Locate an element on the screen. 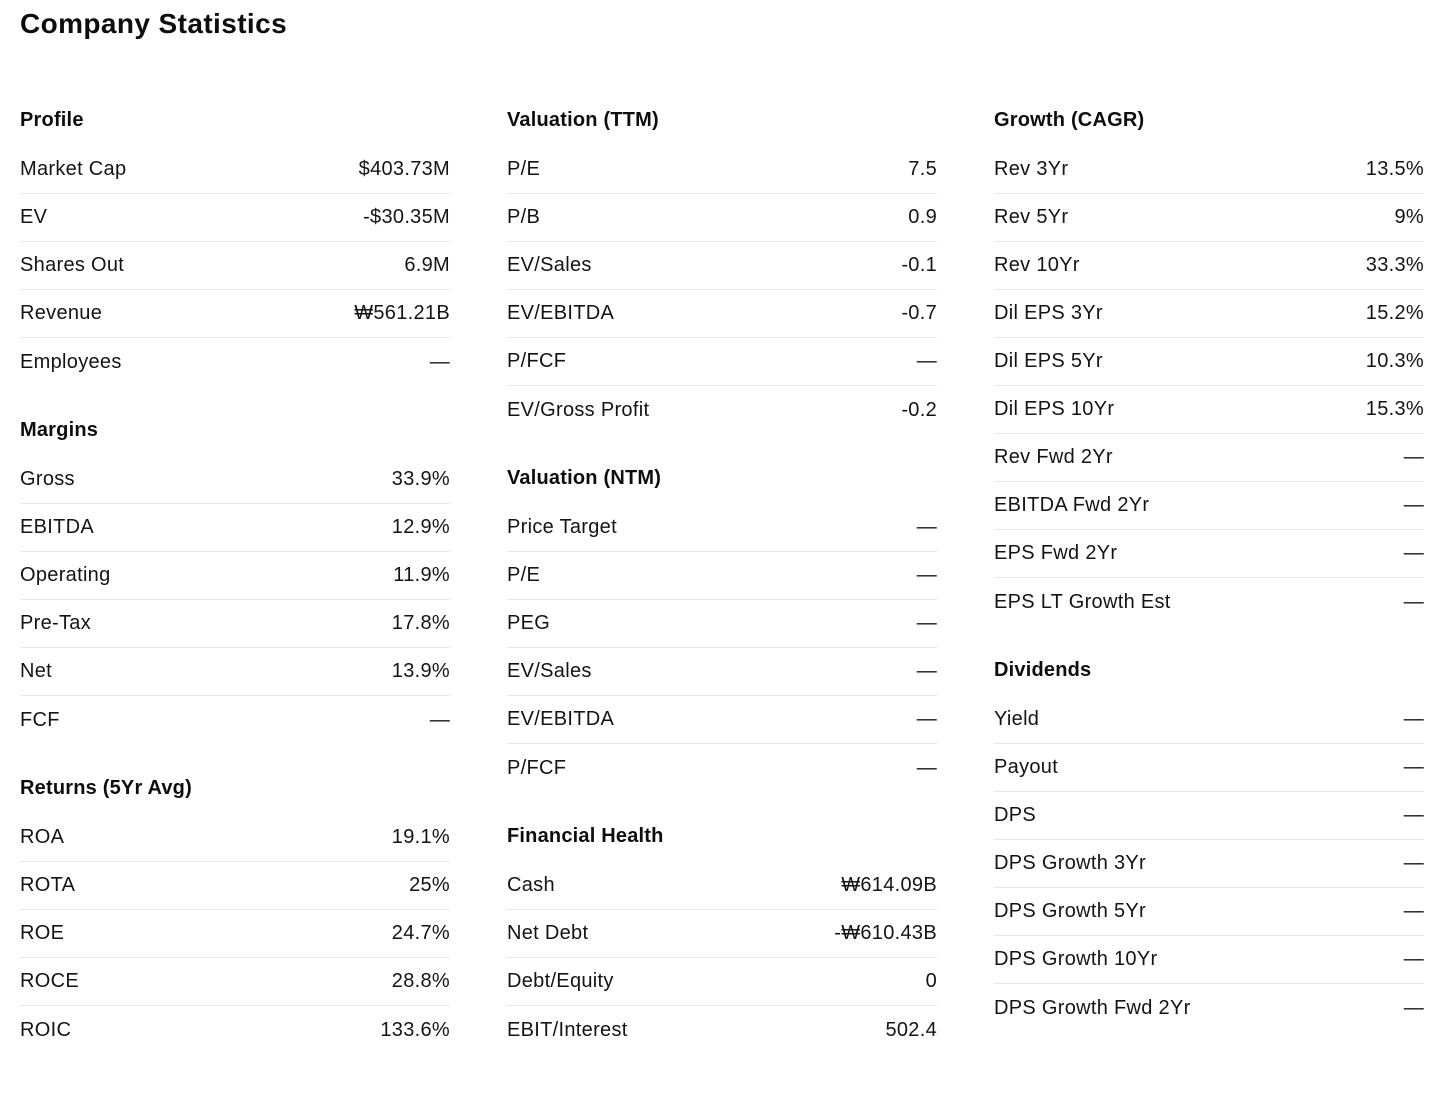  stat-row-market-cap: Market Cap $403.73M is located at coordinates (235, 170).